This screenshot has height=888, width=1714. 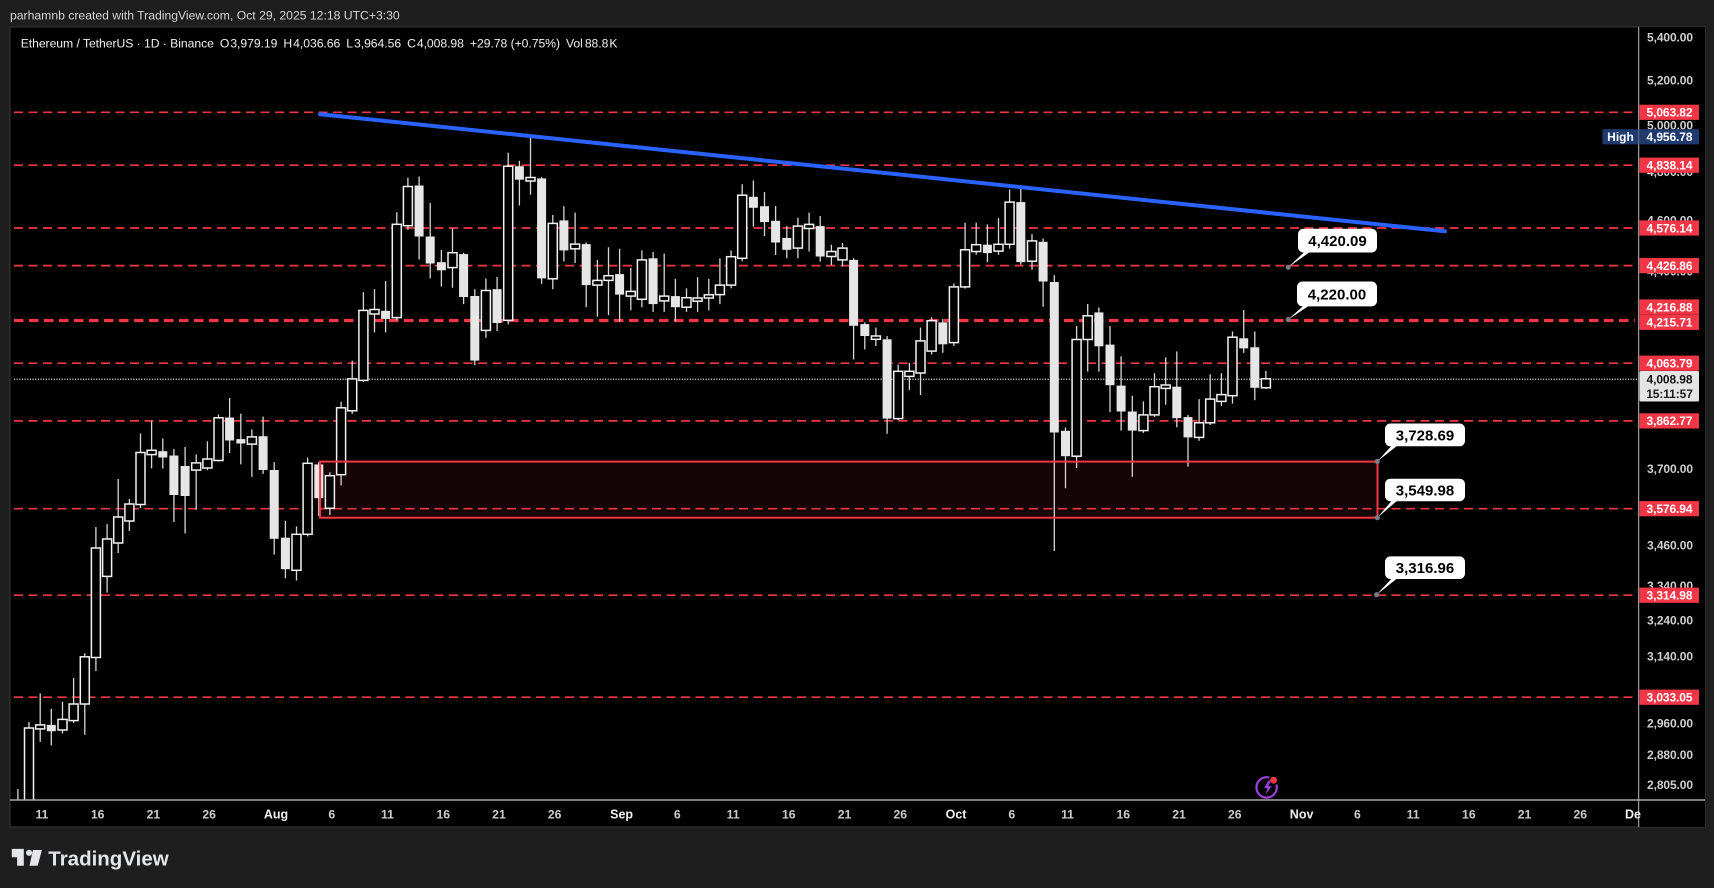 I want to click on svg-text: 3,700.00, so click(x=1670, y=469).